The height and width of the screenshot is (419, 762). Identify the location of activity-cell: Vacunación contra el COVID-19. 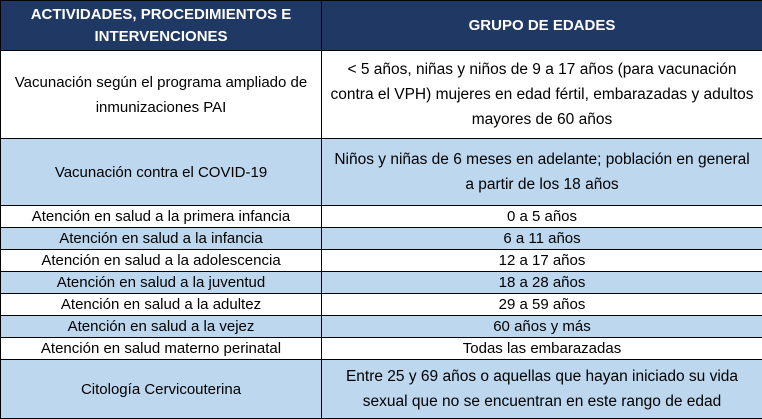
(161, 172).